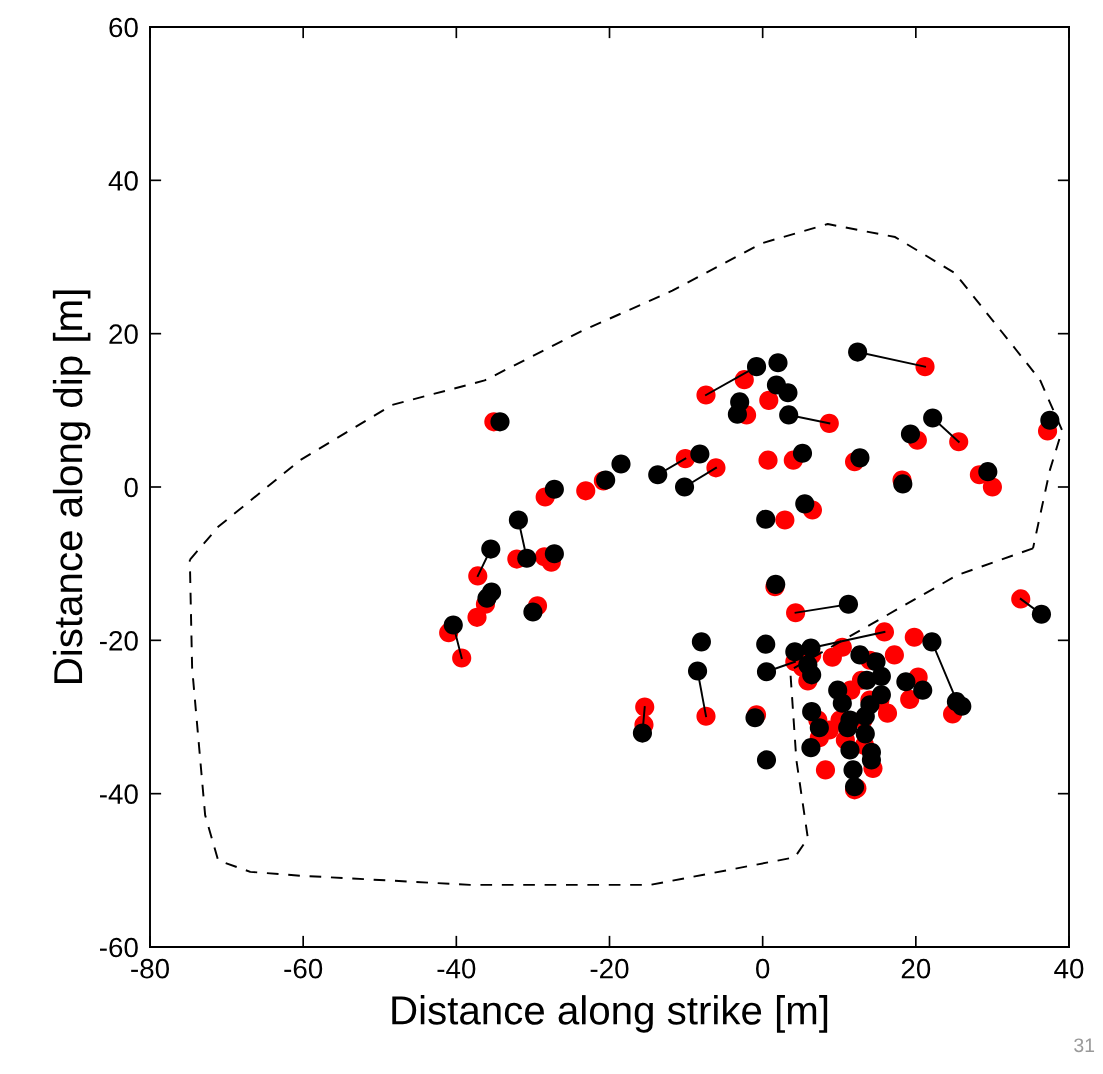 The image size is (1103, 1074). I want to click on x-axis-title: Distance along strike [m], so click(610, 1014).